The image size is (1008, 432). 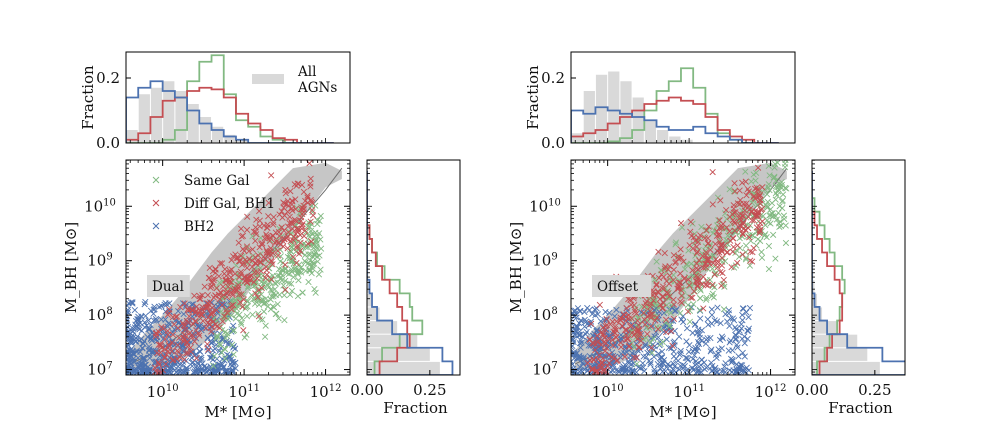 What do you see at coordinates (88, 97) in the screenshot?
I see `top-y-axis-title: Fraction` at bounding box center [88, 97].